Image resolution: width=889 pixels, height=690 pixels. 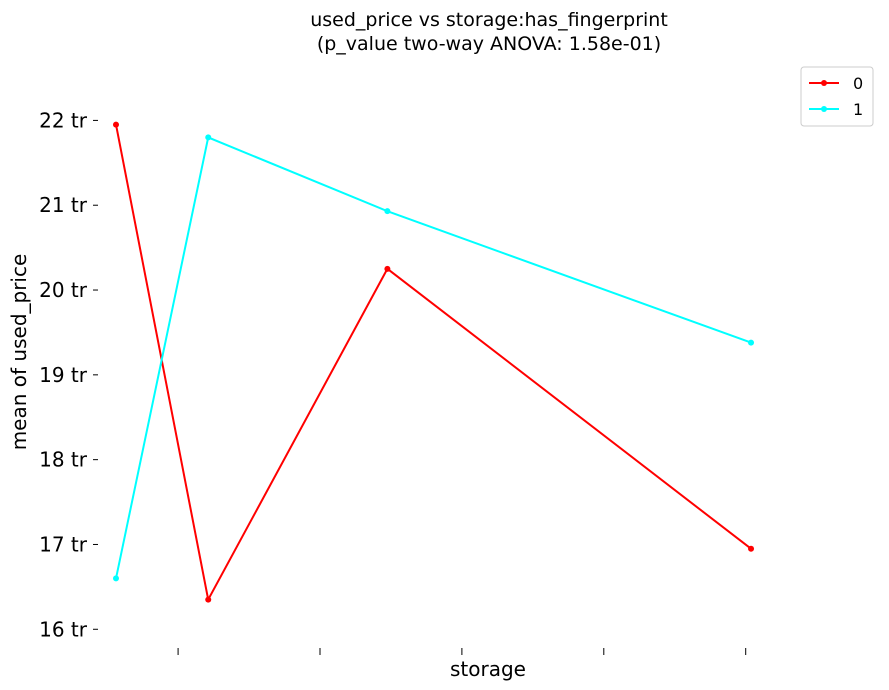 What do you see at coordinates (858, 109) in the screenshot?
I see `legend-label-1: 1` at bounding box center [858, 109].